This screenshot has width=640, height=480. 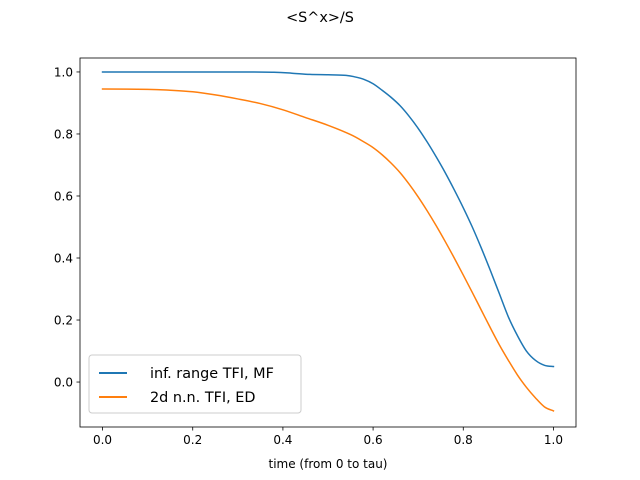 I want to click on x-tick-label: 0.4, so click(x=282, y=440).